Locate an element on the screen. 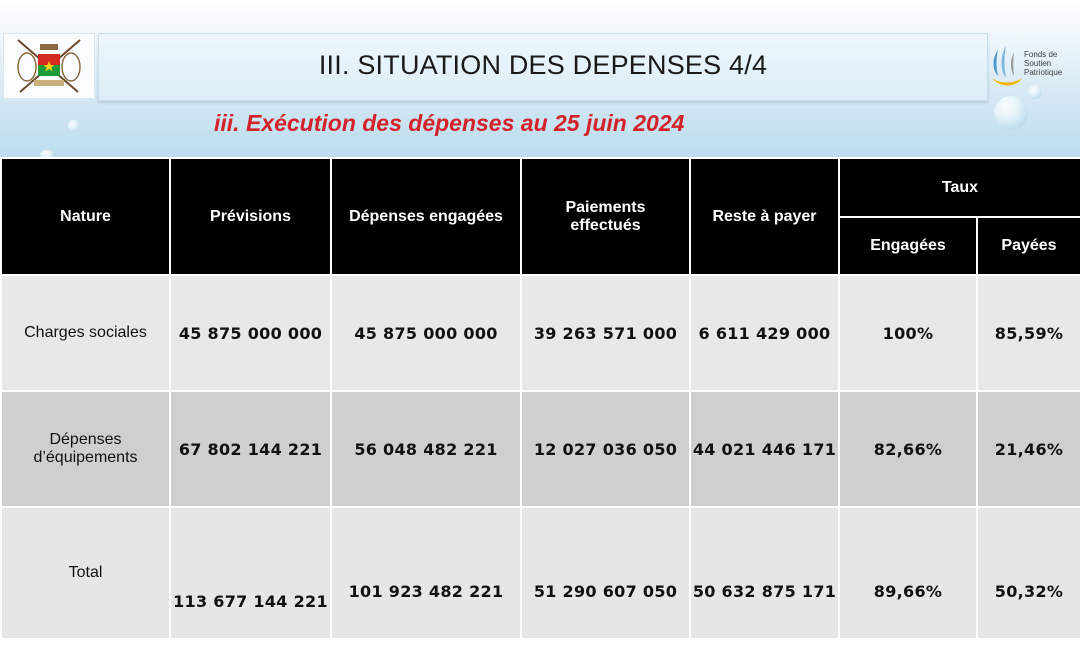 This screenshot has width=1080, height=666. header-reste-a-payer: Reste à payer is located at coordinates (764, 216).